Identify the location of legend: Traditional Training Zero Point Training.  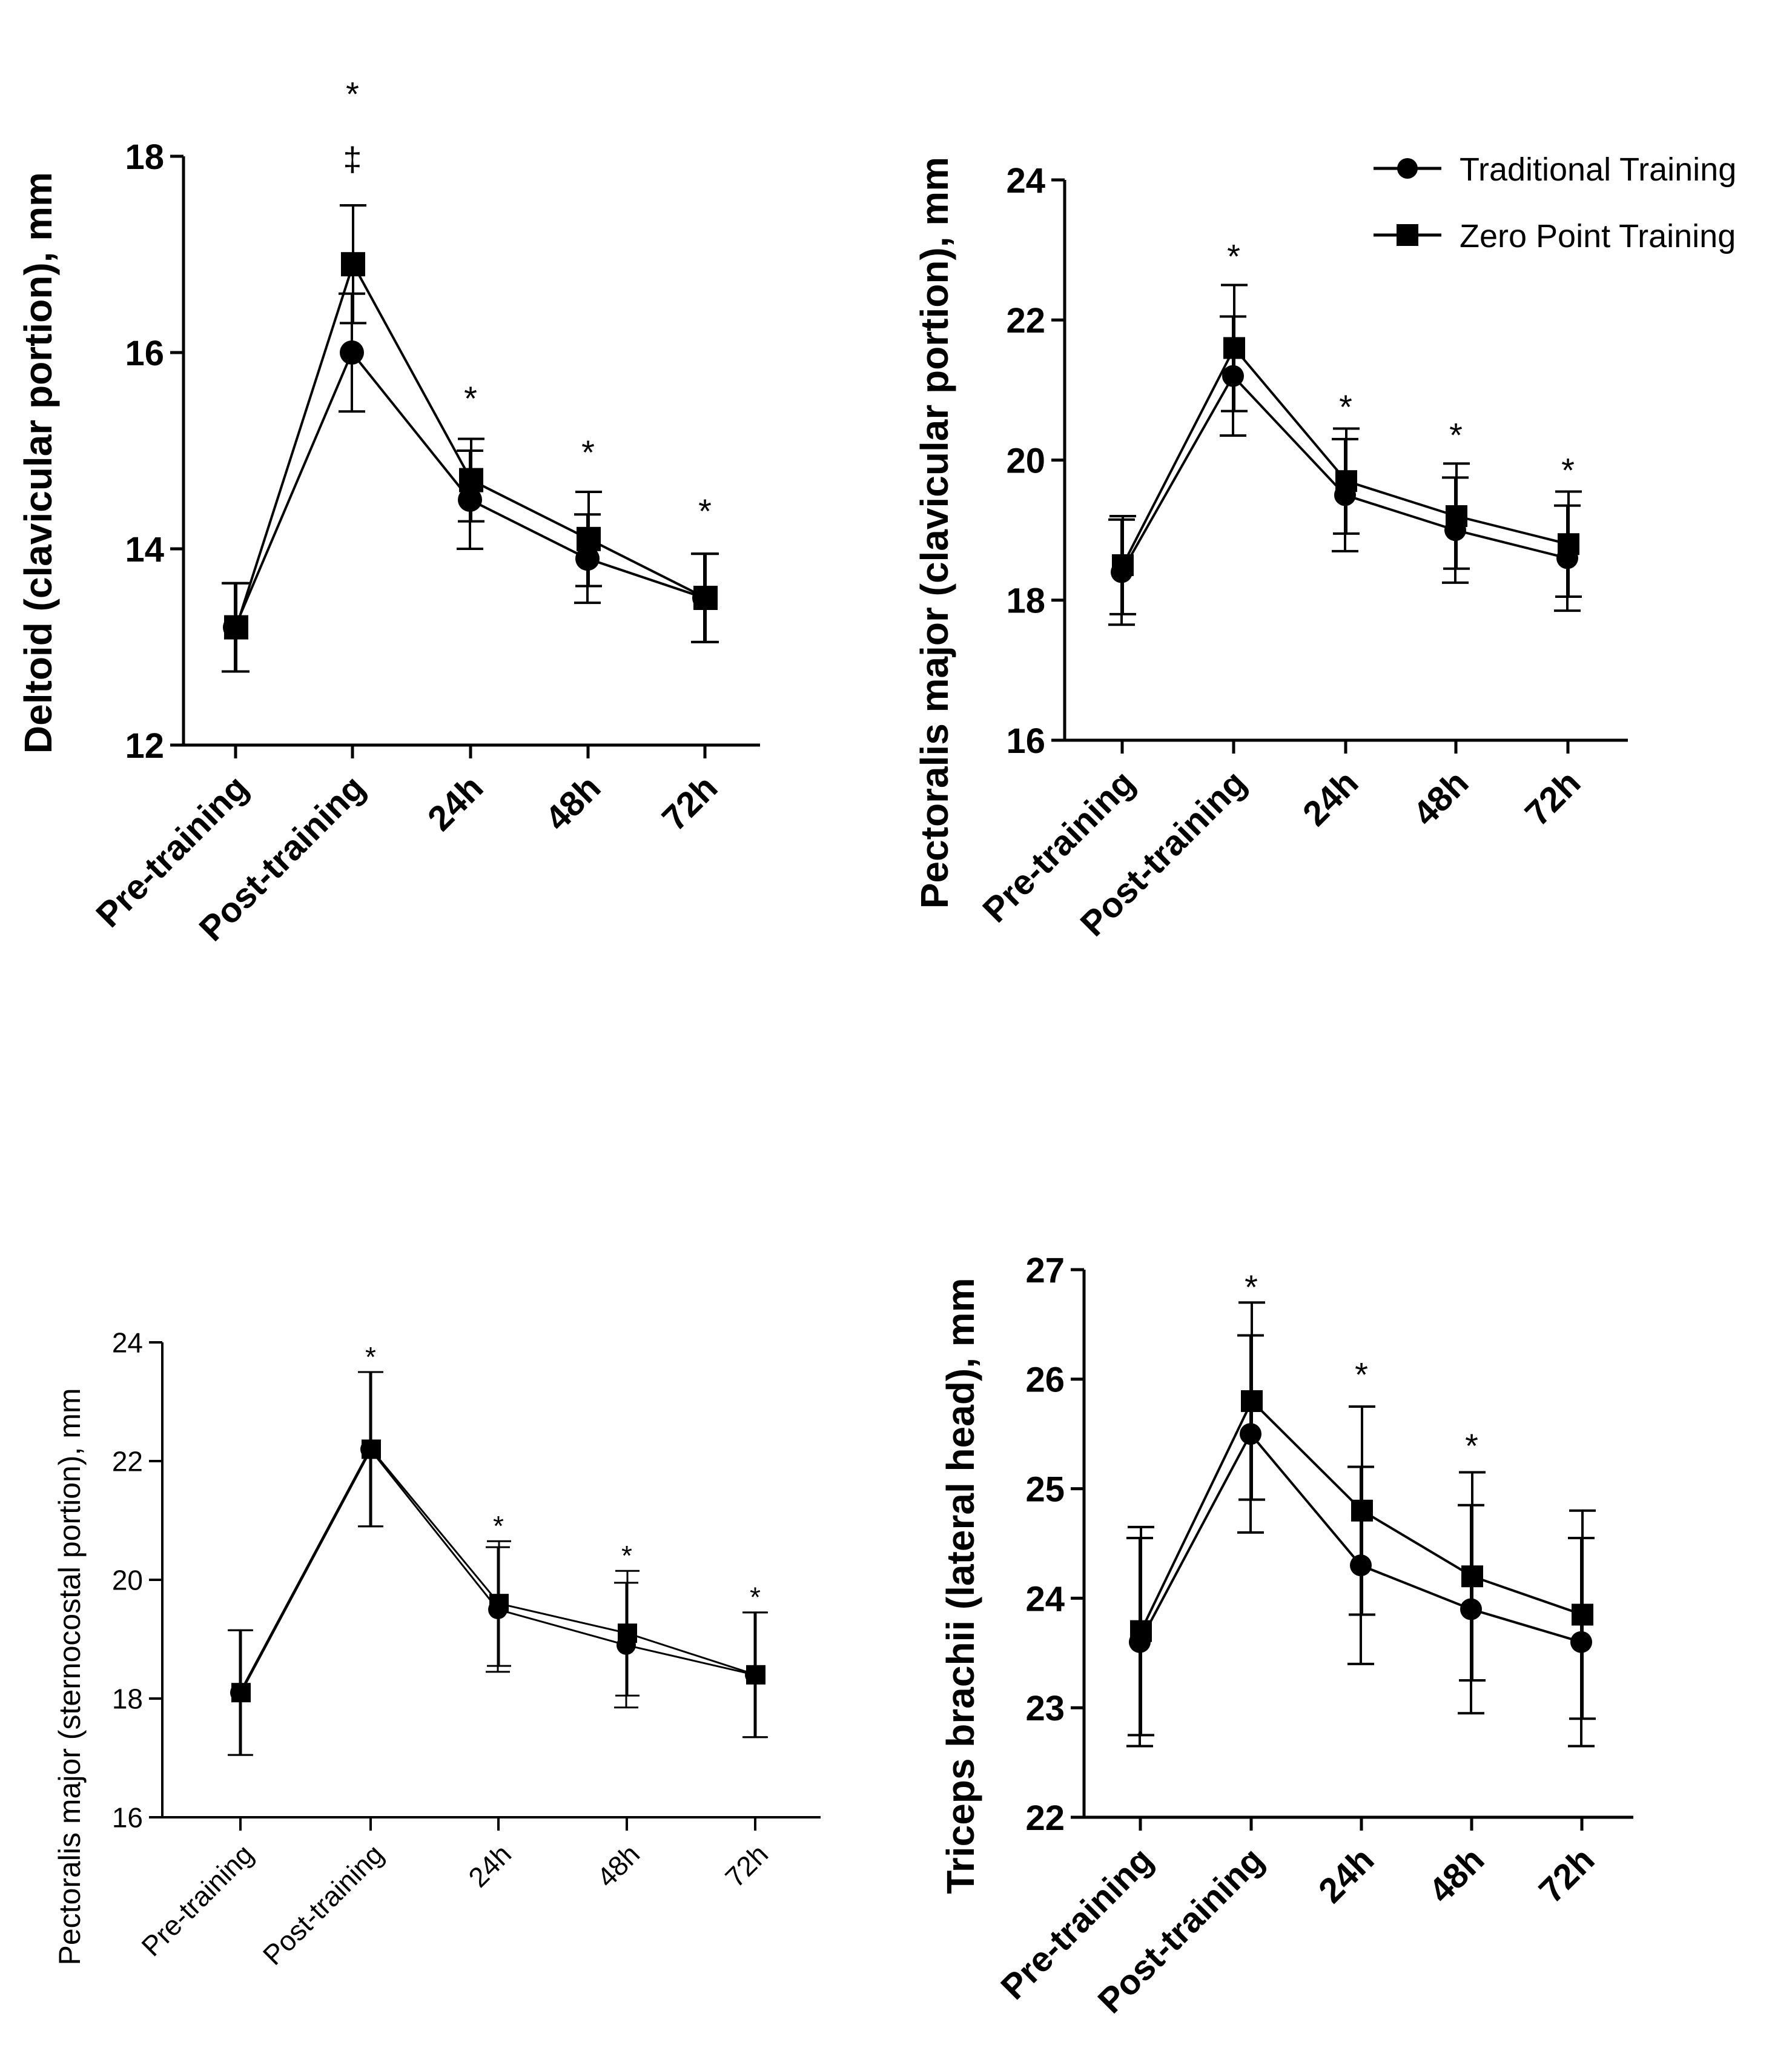
(1555, 202).